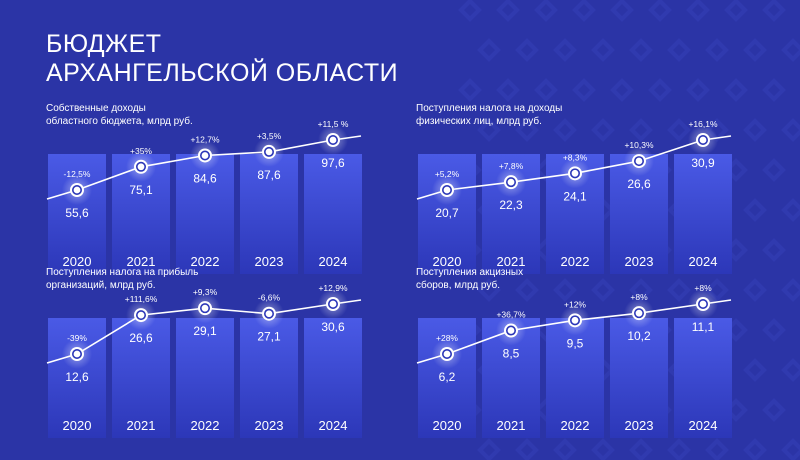  What do you see at coordinates (447, 261) in the screenshot?
I see `year-label: 2020` at bounding box center [447, 261].